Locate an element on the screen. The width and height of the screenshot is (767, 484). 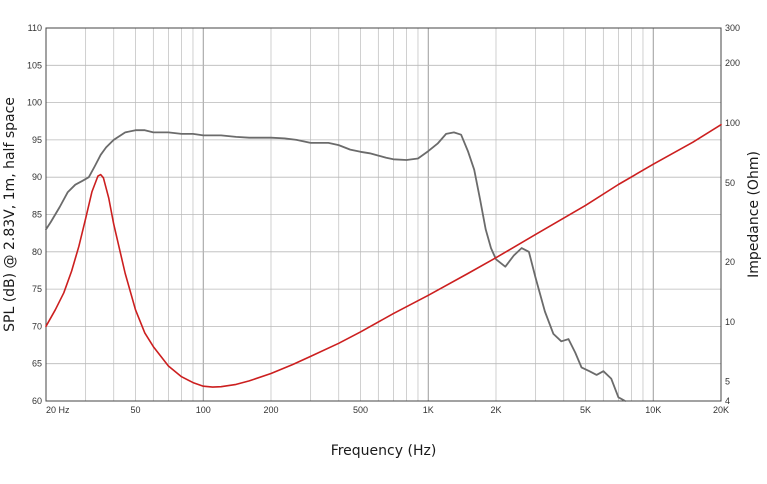
y2-tick-label: 100 is located at coordinates (732, 123).